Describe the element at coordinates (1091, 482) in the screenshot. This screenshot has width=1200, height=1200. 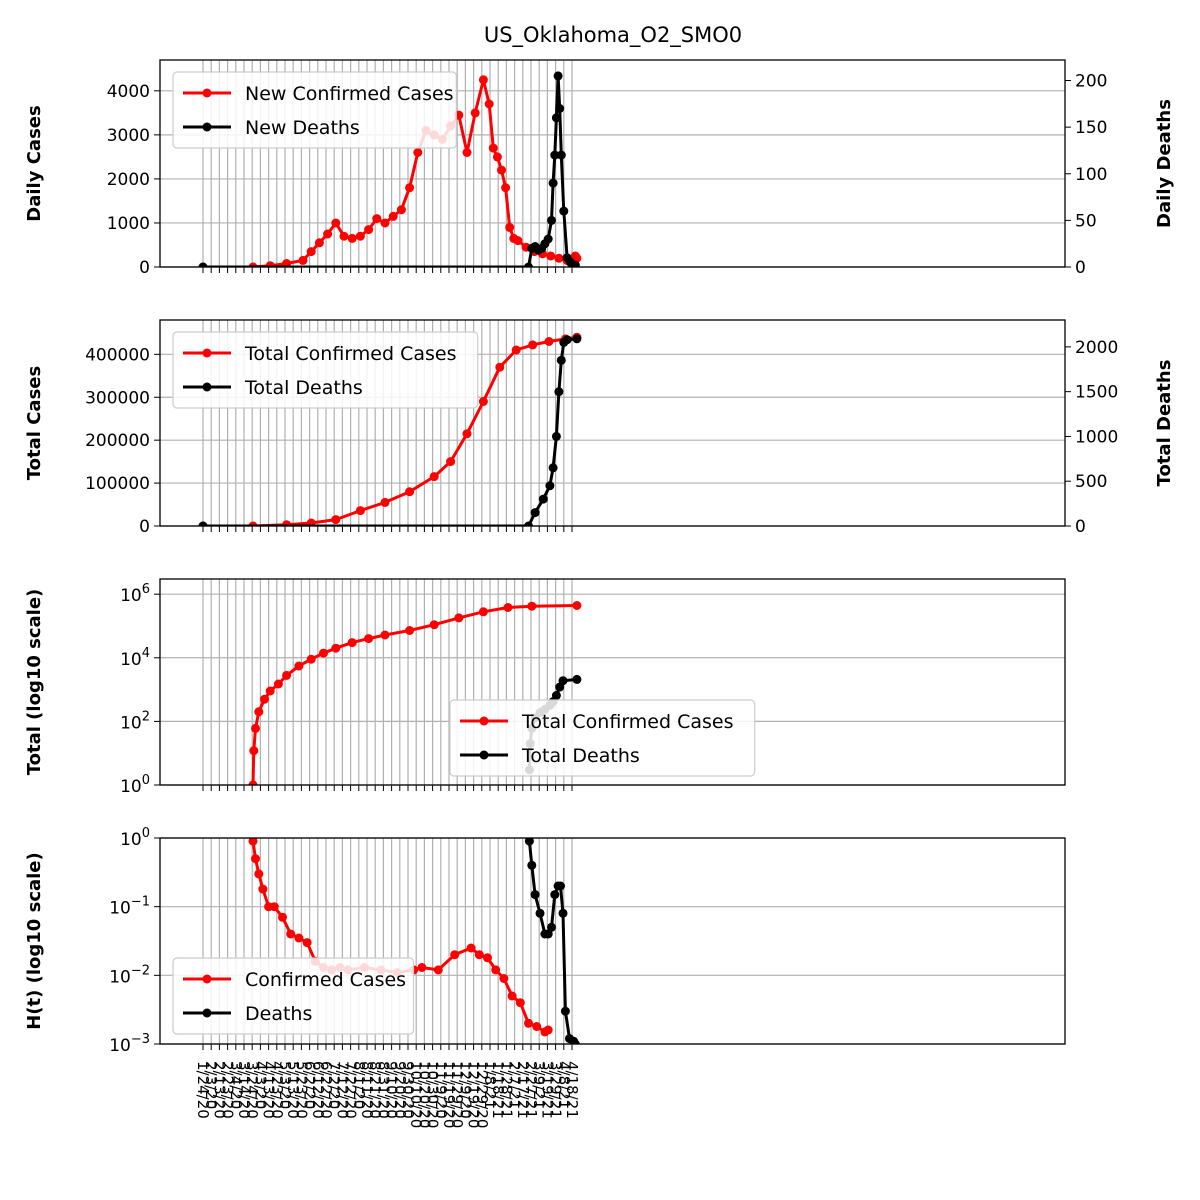
I see `y-tick-label-right: 500` at that location.